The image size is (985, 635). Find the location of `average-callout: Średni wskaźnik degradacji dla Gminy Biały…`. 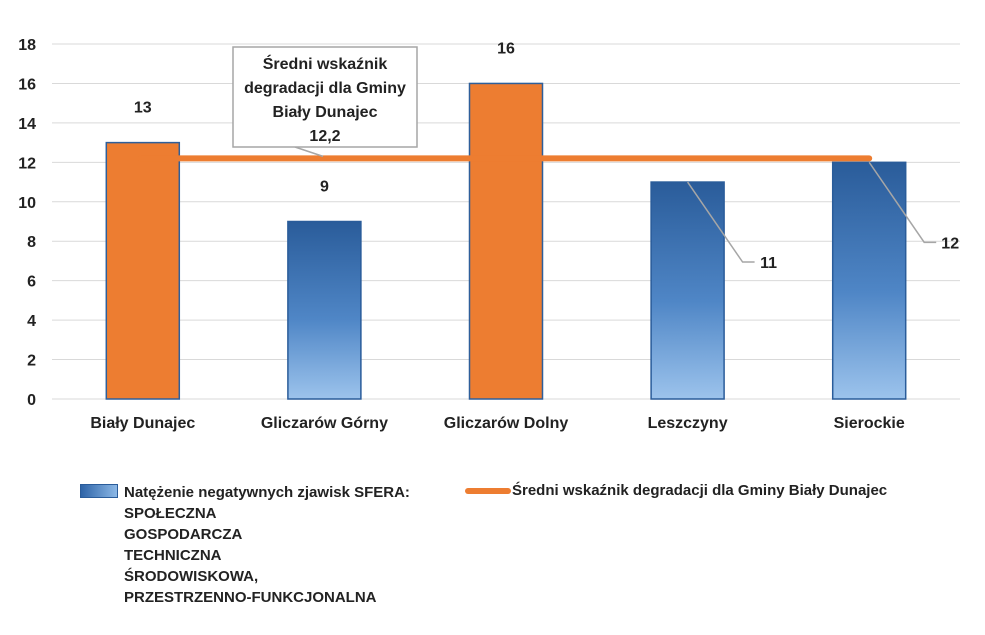

average-callout: Średni wskaźnik degradacji dla Gminy Biały… is located at coordinates (325, 102).